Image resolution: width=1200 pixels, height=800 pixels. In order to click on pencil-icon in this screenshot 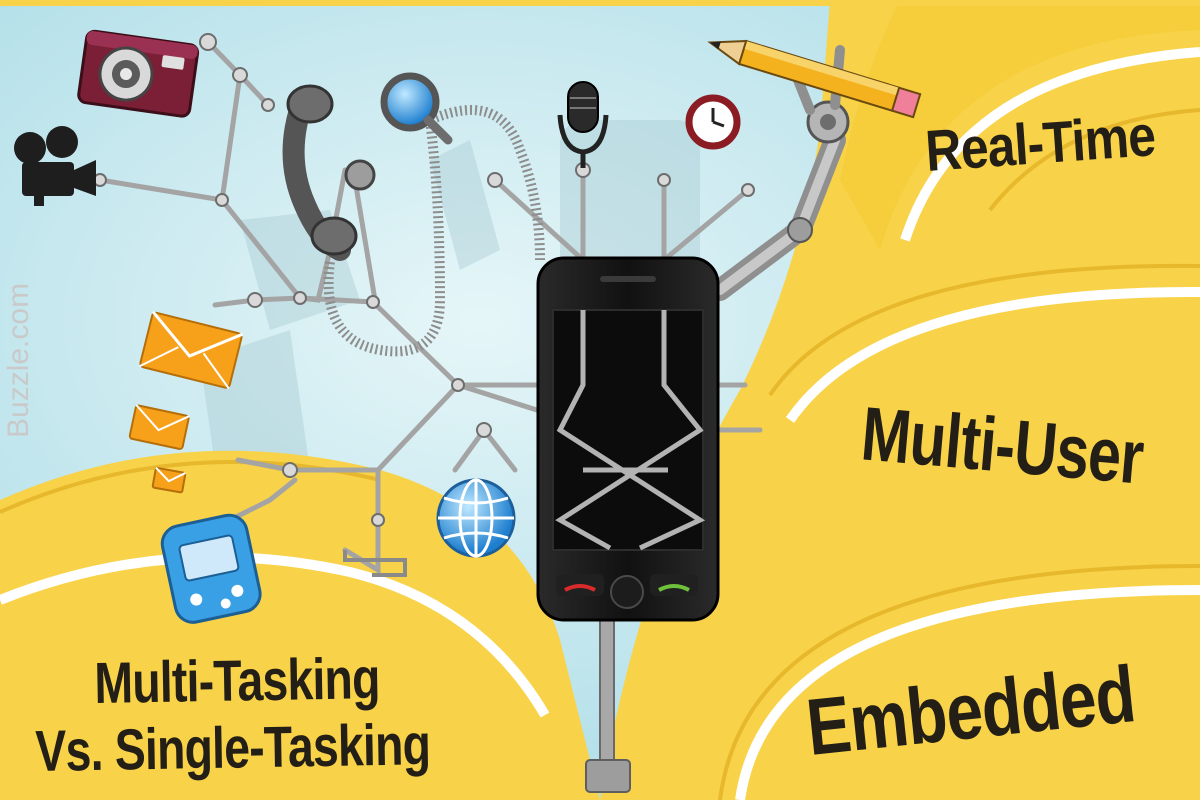, I will do `click(814, 79)`.